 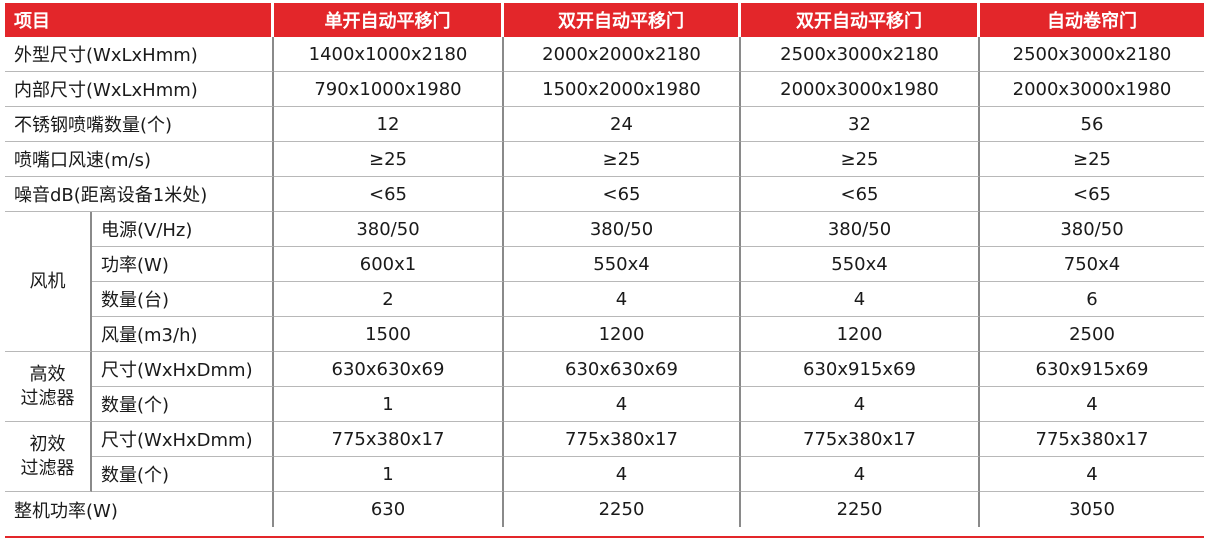 What do you see at coordinates (389, 89) in the screenshot?
I see `cell-value: 790x1000x1980` at bounding box center [389, 89].